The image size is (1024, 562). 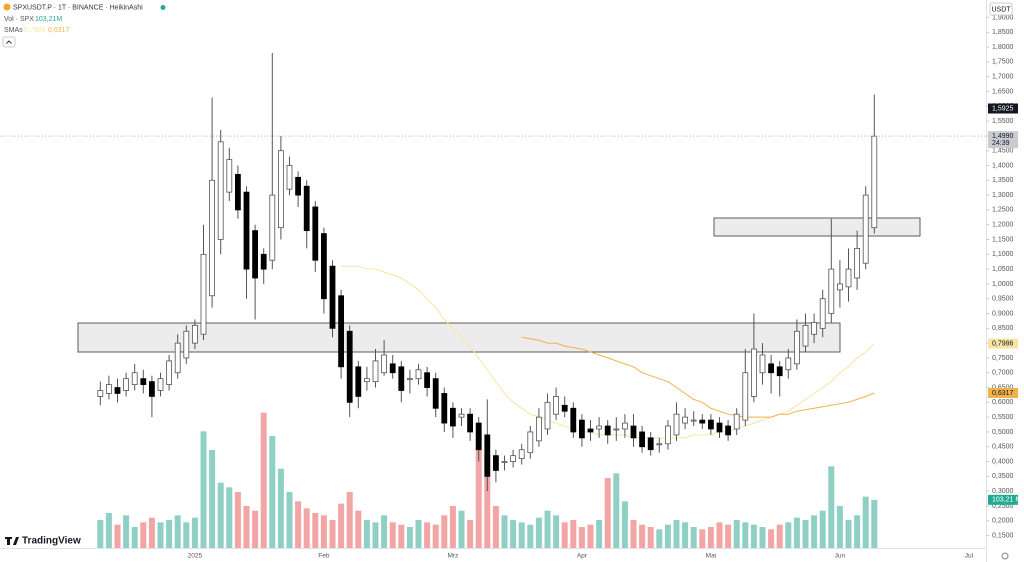 What do you see at coordinates (1003, 417) in the screenshot?
I see `y-tick-label: 0,5500` at bounding box center [1003, 417].